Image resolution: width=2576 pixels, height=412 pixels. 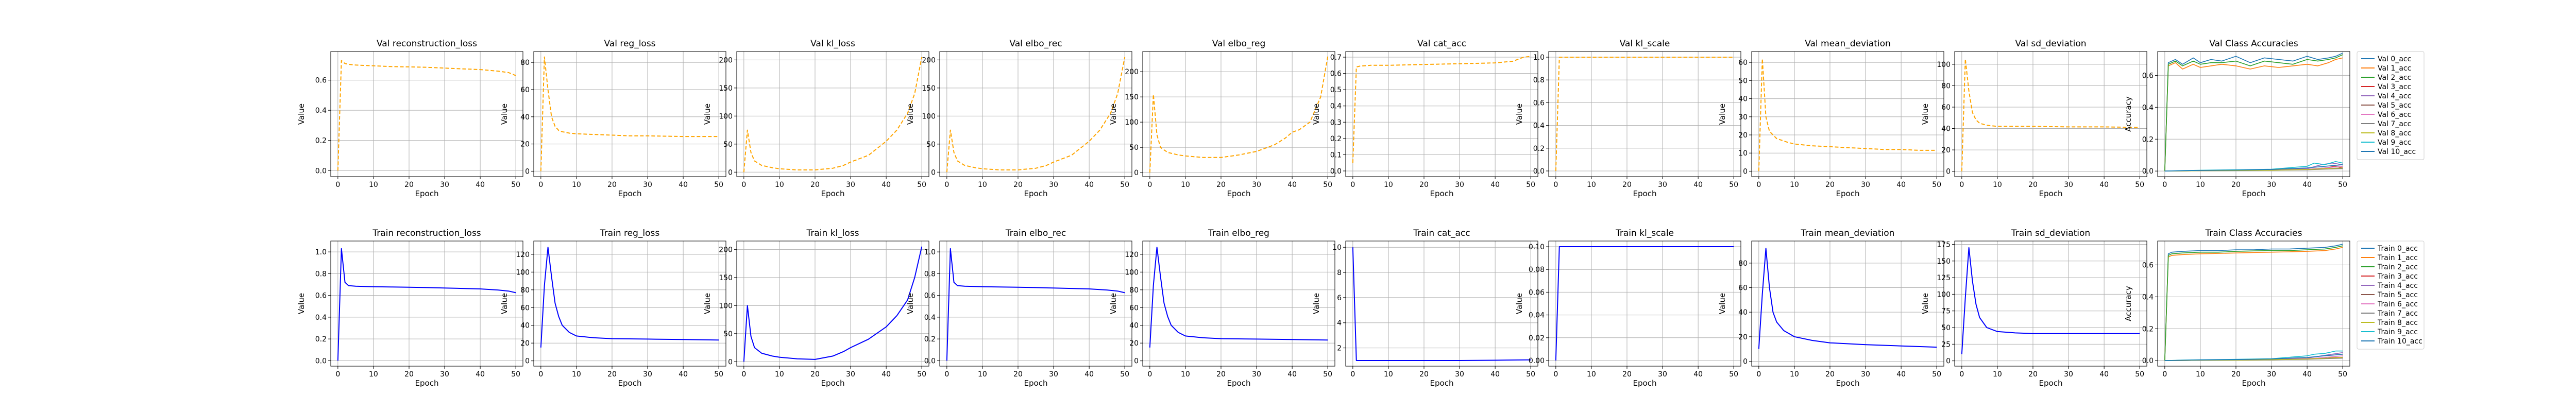 What do you see at coordinates (2394, 78) in the screenshot?
I see `legend-label: Val 2_acc` at bounding box center [2394, 78].